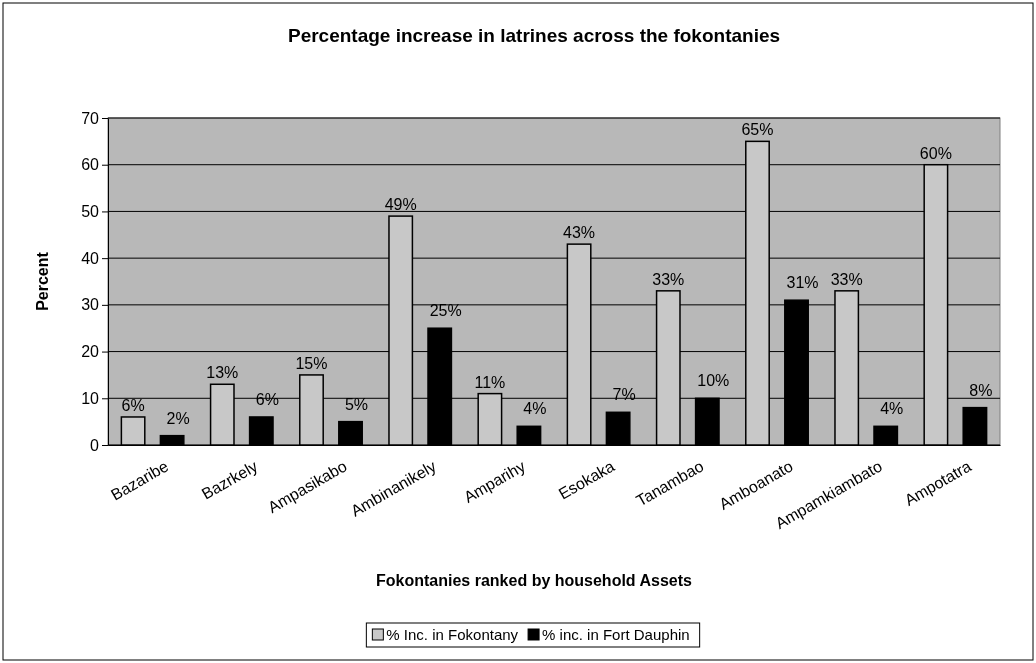 The height and width of the screenshot is (663, 1036). I want to click on data-label: 60%, so click(935, 153).